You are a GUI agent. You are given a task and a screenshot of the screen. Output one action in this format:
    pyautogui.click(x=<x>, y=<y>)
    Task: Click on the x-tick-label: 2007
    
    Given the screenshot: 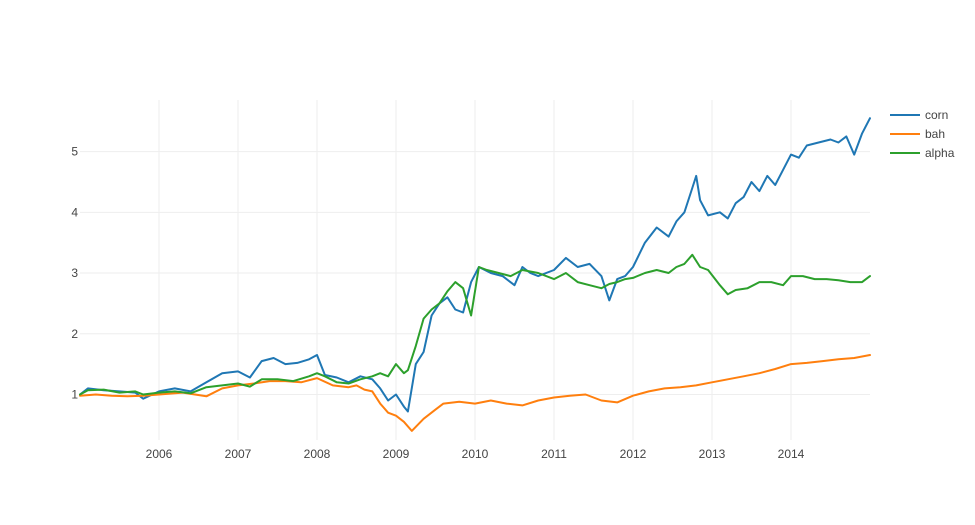 What is the action you would take?
    pyautogui.click(x=238, y=454)
    